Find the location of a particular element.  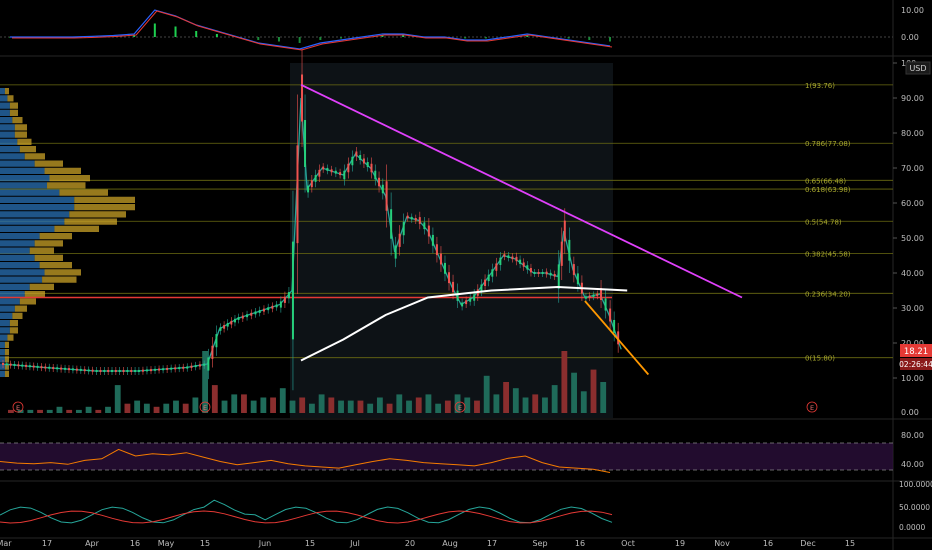

x-tick-label: Dec is located at coordinates (807, 543).